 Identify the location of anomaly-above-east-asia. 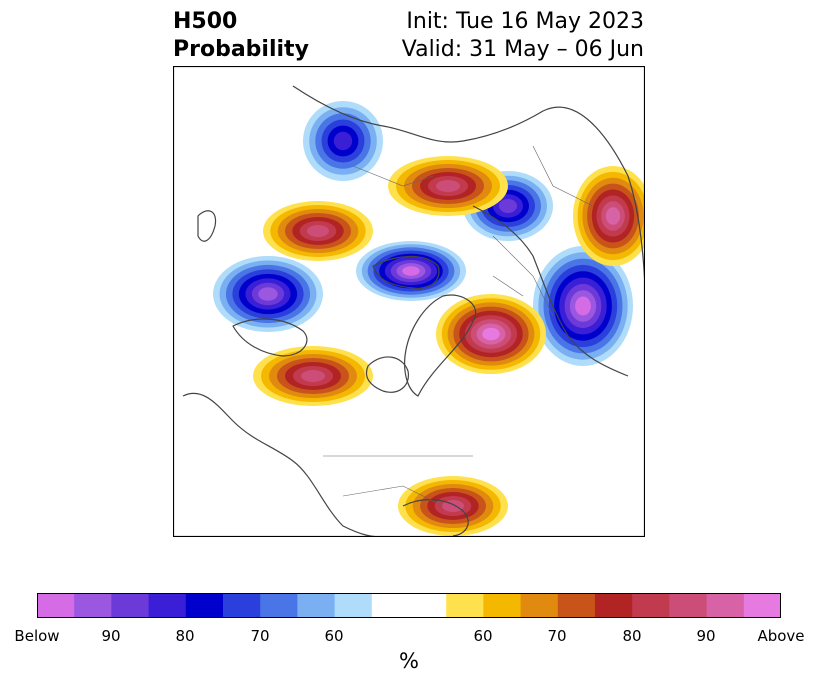
(609, 216).